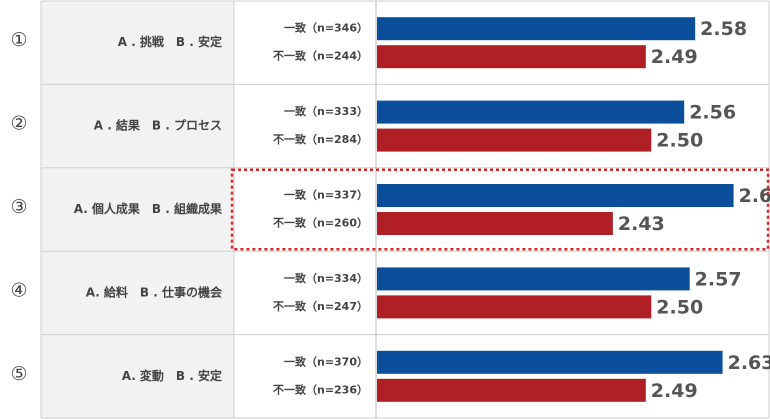 The height and width of the screenshot is (419, 770). Describe the element at coordinates (326, 195) in the screenshot. I see `bar-series-label: 一致（n=337）` at that location.